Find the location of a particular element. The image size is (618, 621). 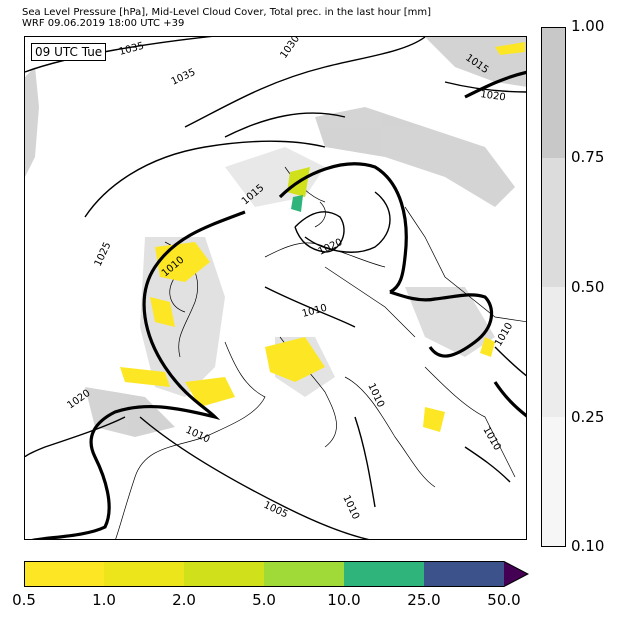

precip-tick-label: 1.0 is located at coordinates (104, 600).